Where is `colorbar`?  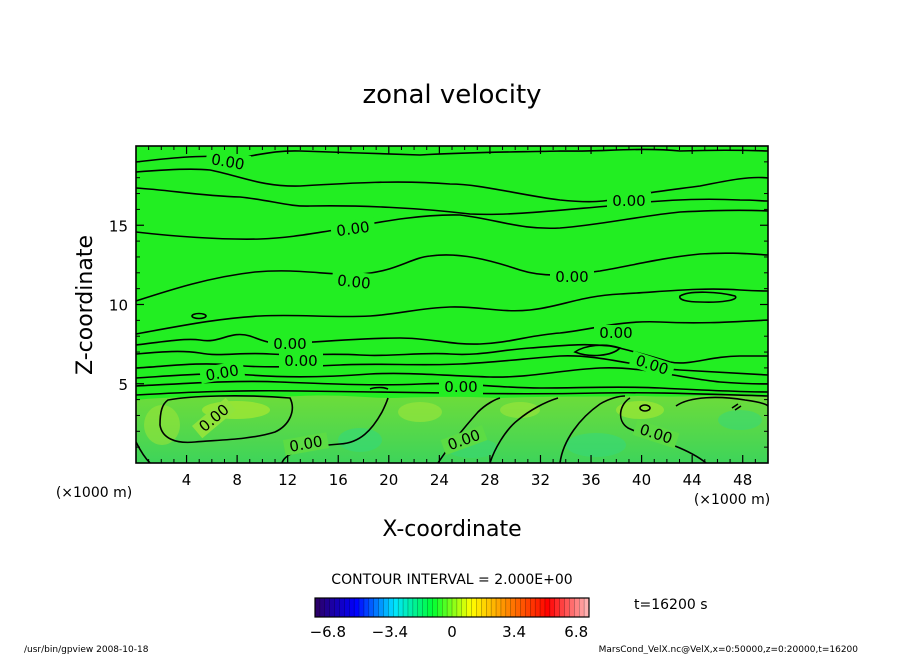 colorbar is located at coordinates (452, 607).